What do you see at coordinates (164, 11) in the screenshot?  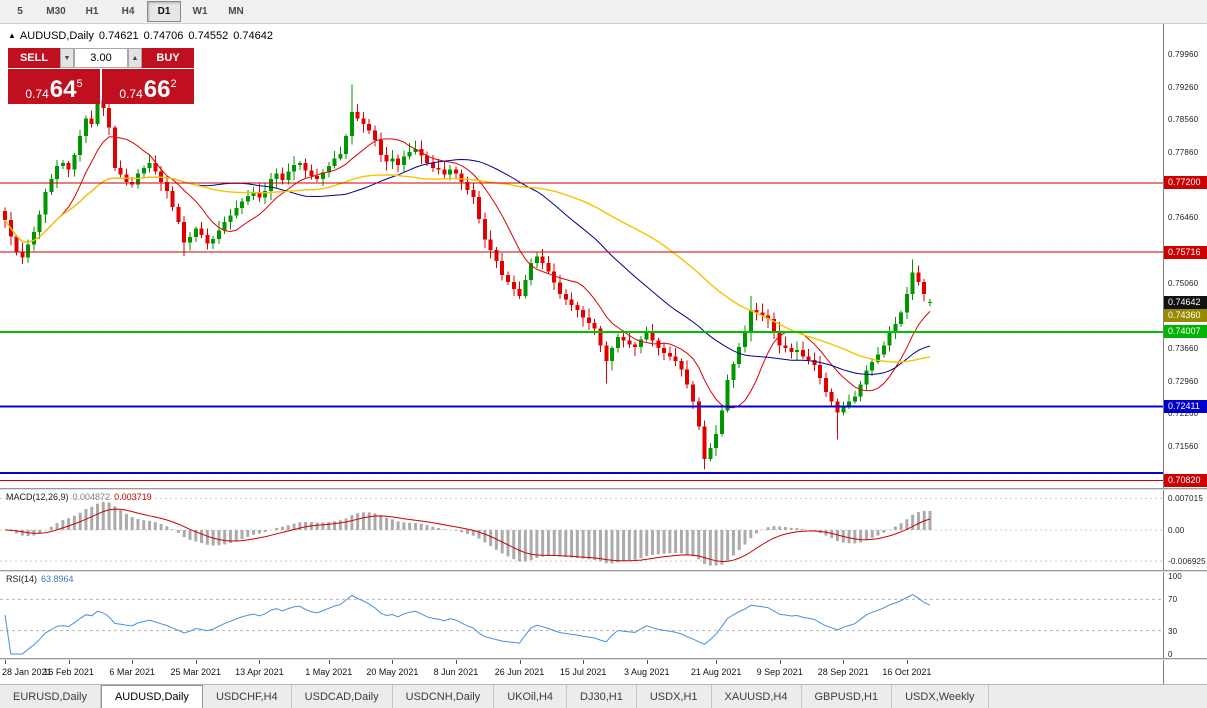 I see `timeframe-button-D1: D1` at bounding box center [164, 11].